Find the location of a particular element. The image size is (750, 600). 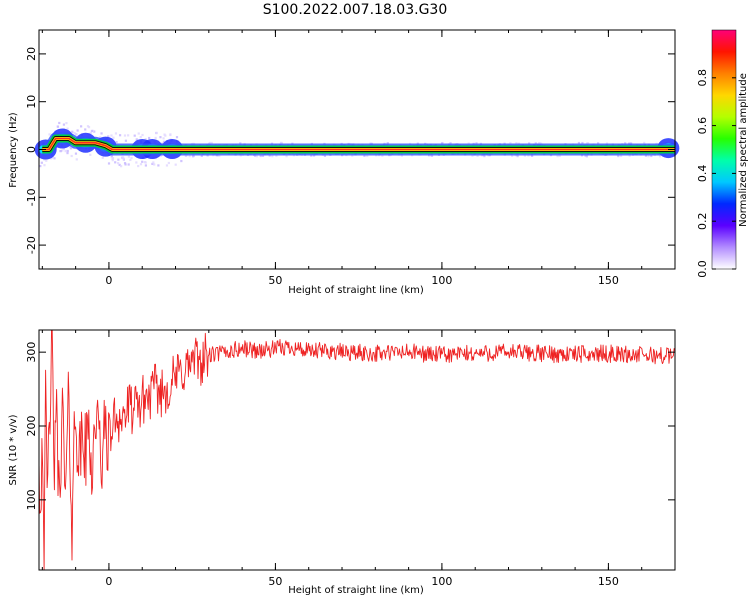

heatmap-y-tick-label: -20 is located at coordinates (31, 245).